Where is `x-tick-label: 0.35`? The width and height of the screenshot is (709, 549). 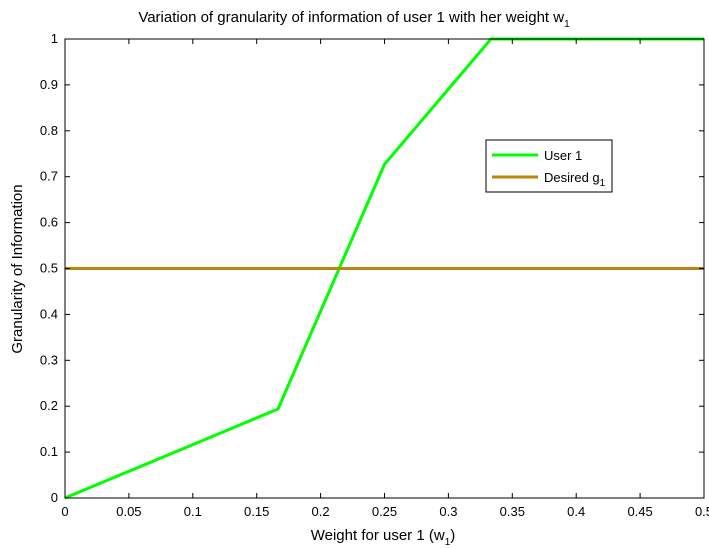
x-tick-label: 0.35 is located at coordinates (512, 511).